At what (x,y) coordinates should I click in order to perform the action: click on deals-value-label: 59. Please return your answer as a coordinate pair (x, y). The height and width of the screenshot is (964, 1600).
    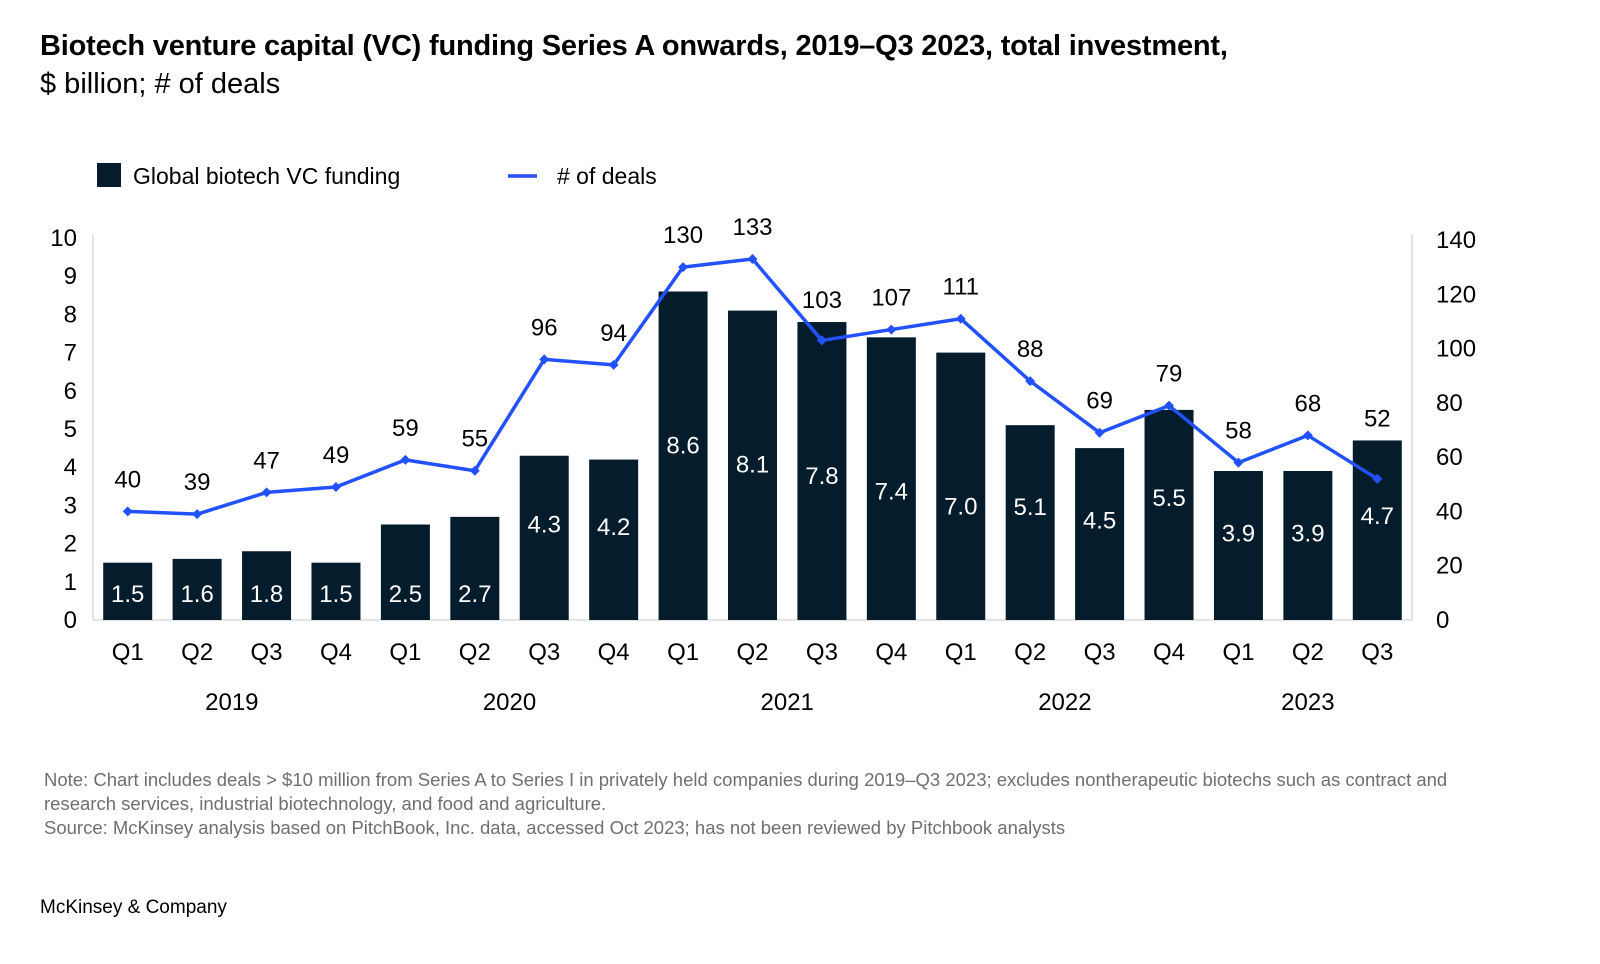
    Looking at the image, I should click on (405, 428).